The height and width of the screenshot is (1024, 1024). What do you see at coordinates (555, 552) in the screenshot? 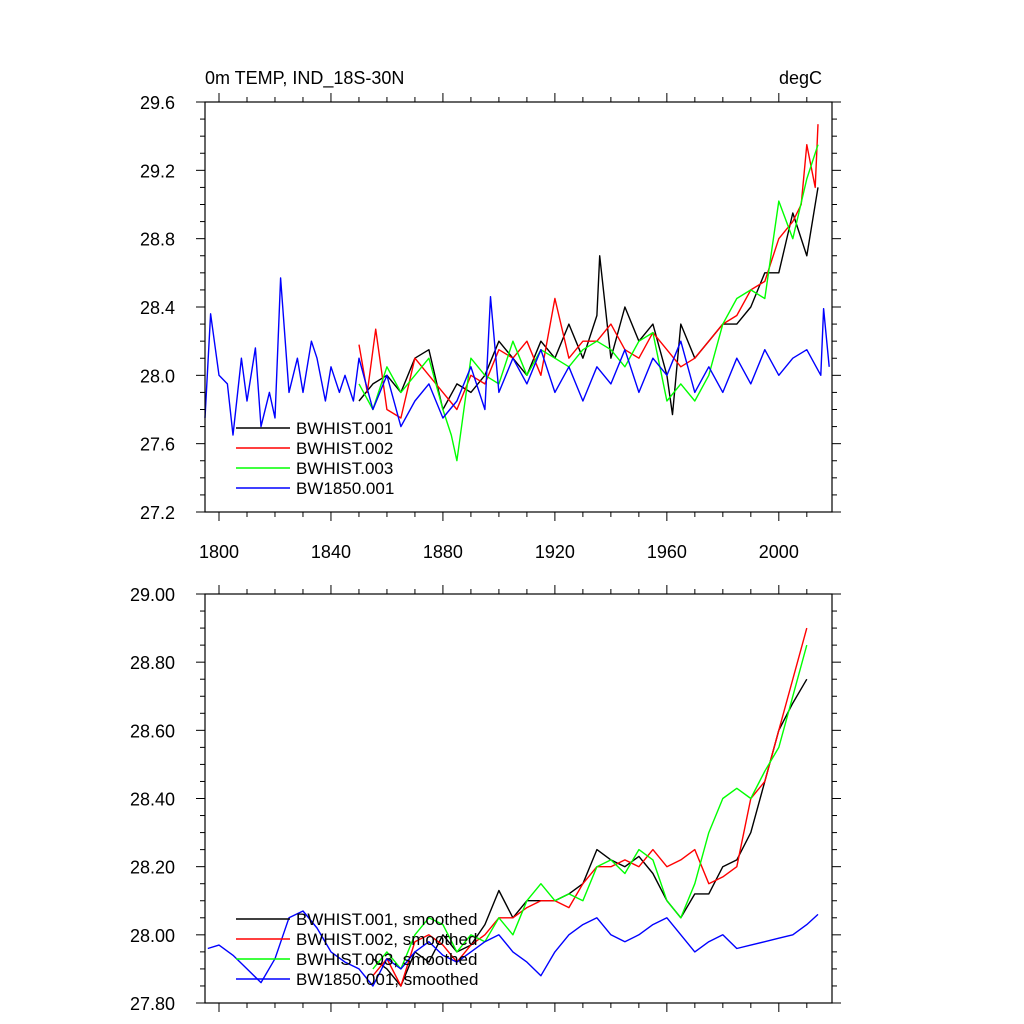
I see `x-tick-label: 1920` at bounding box center [555, 552].